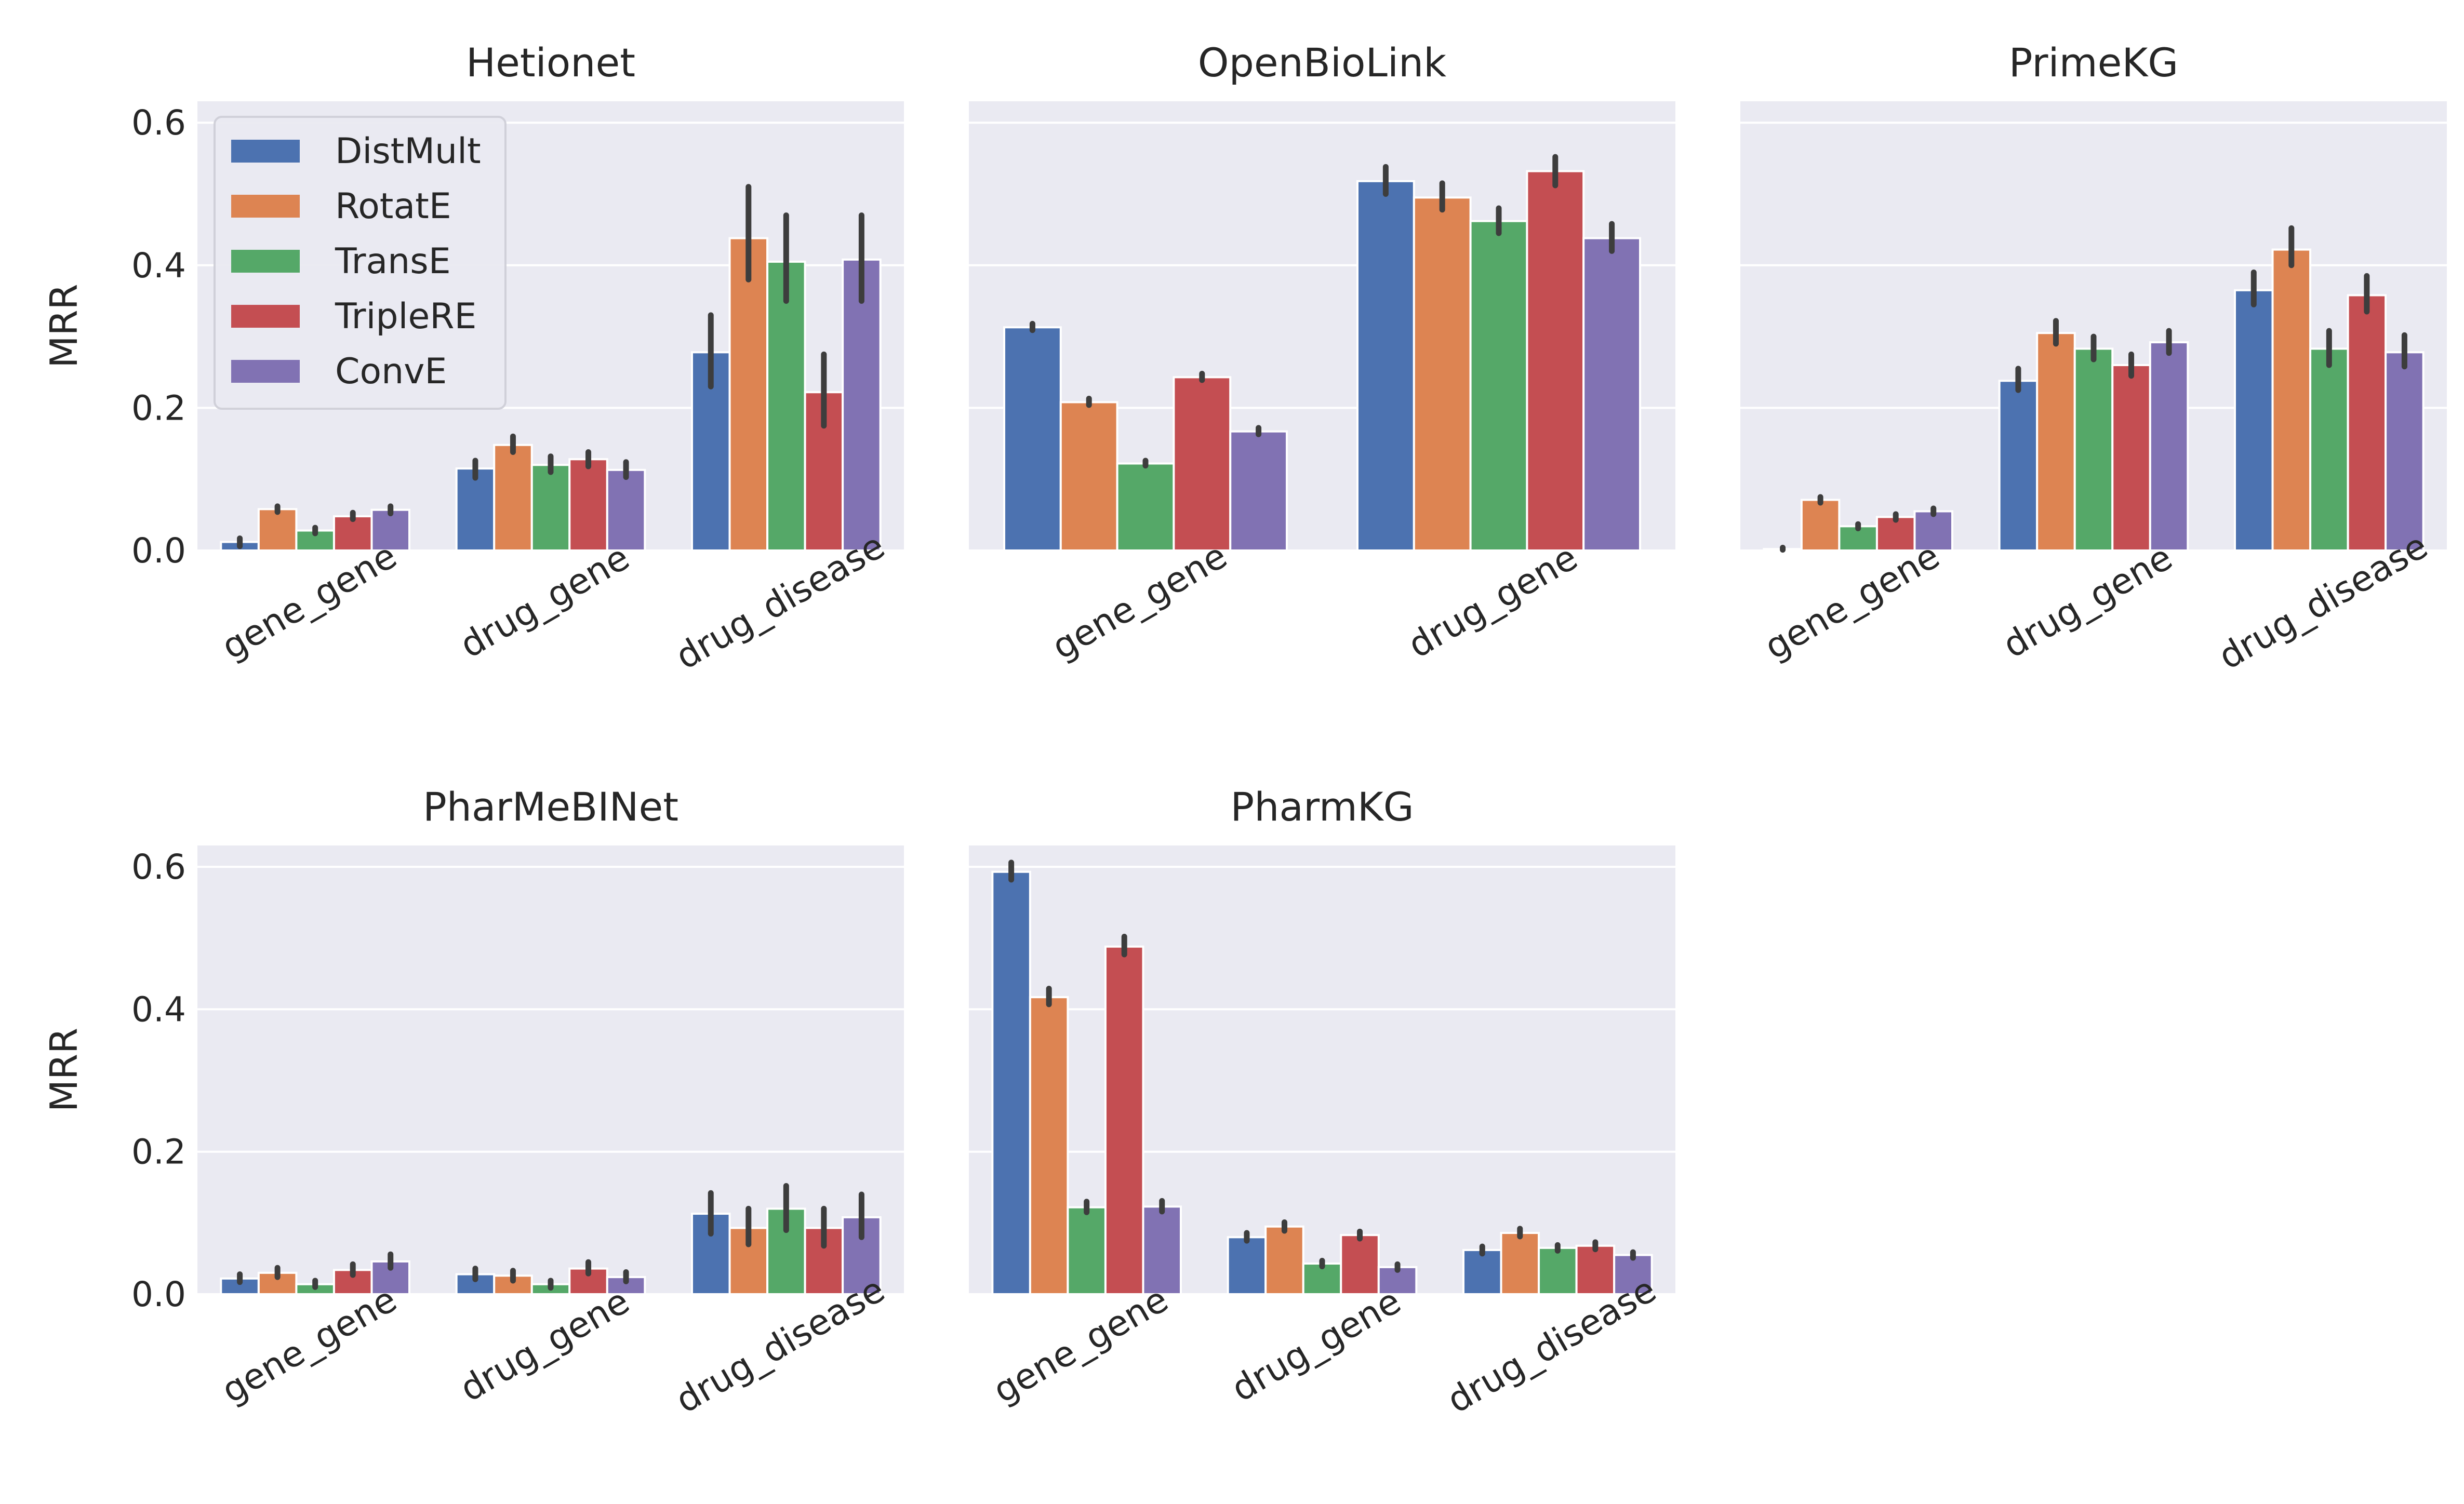 The height and width of the screenshot is (1504, 2464). Describe the element at coordinates (1202, 464) in the screenshot. I see `bar-openbiolink-gene-gene-triplere` at that location.